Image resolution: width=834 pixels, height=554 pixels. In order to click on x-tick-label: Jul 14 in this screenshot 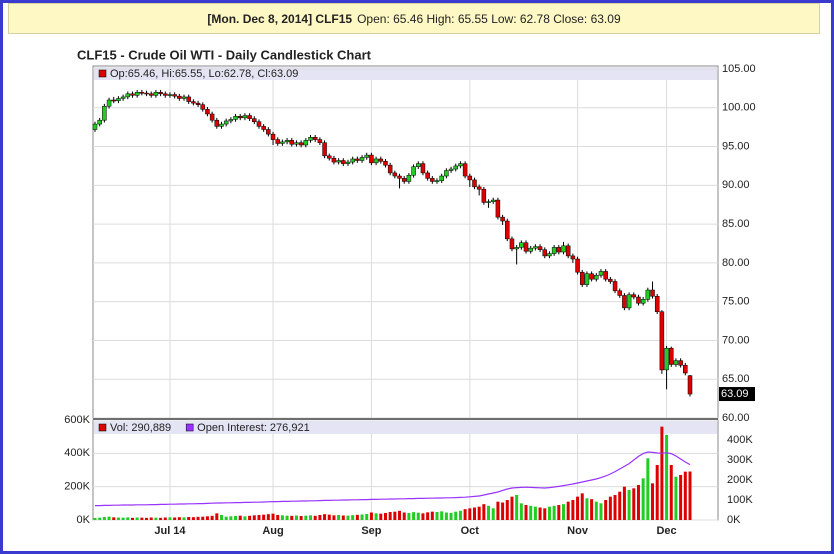, I will do `click(170, 531)`.